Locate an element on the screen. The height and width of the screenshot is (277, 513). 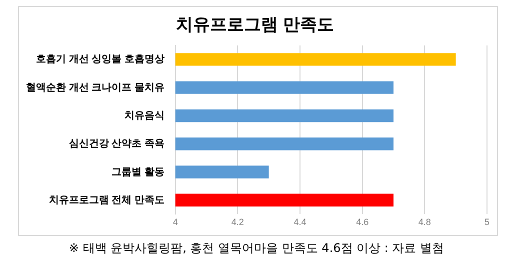
y-tick-label: 심신건강 산약초 족욕 is located at coordinates (116, 144).